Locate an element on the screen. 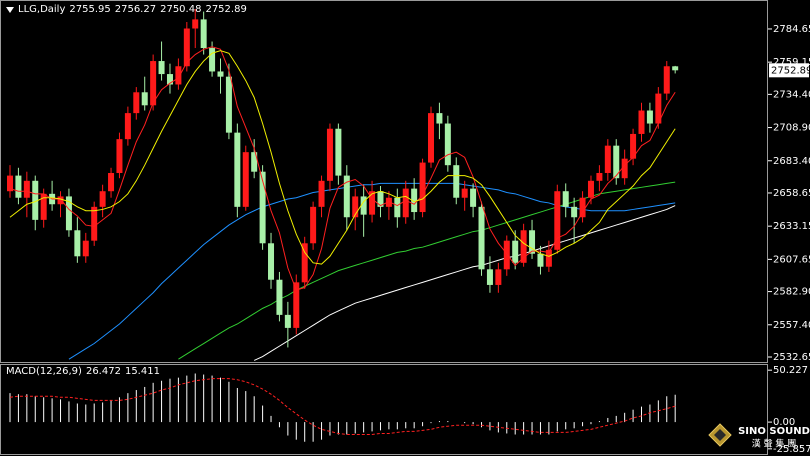  y-tick-label: 2532.65 is located at coordinates (791, 357).